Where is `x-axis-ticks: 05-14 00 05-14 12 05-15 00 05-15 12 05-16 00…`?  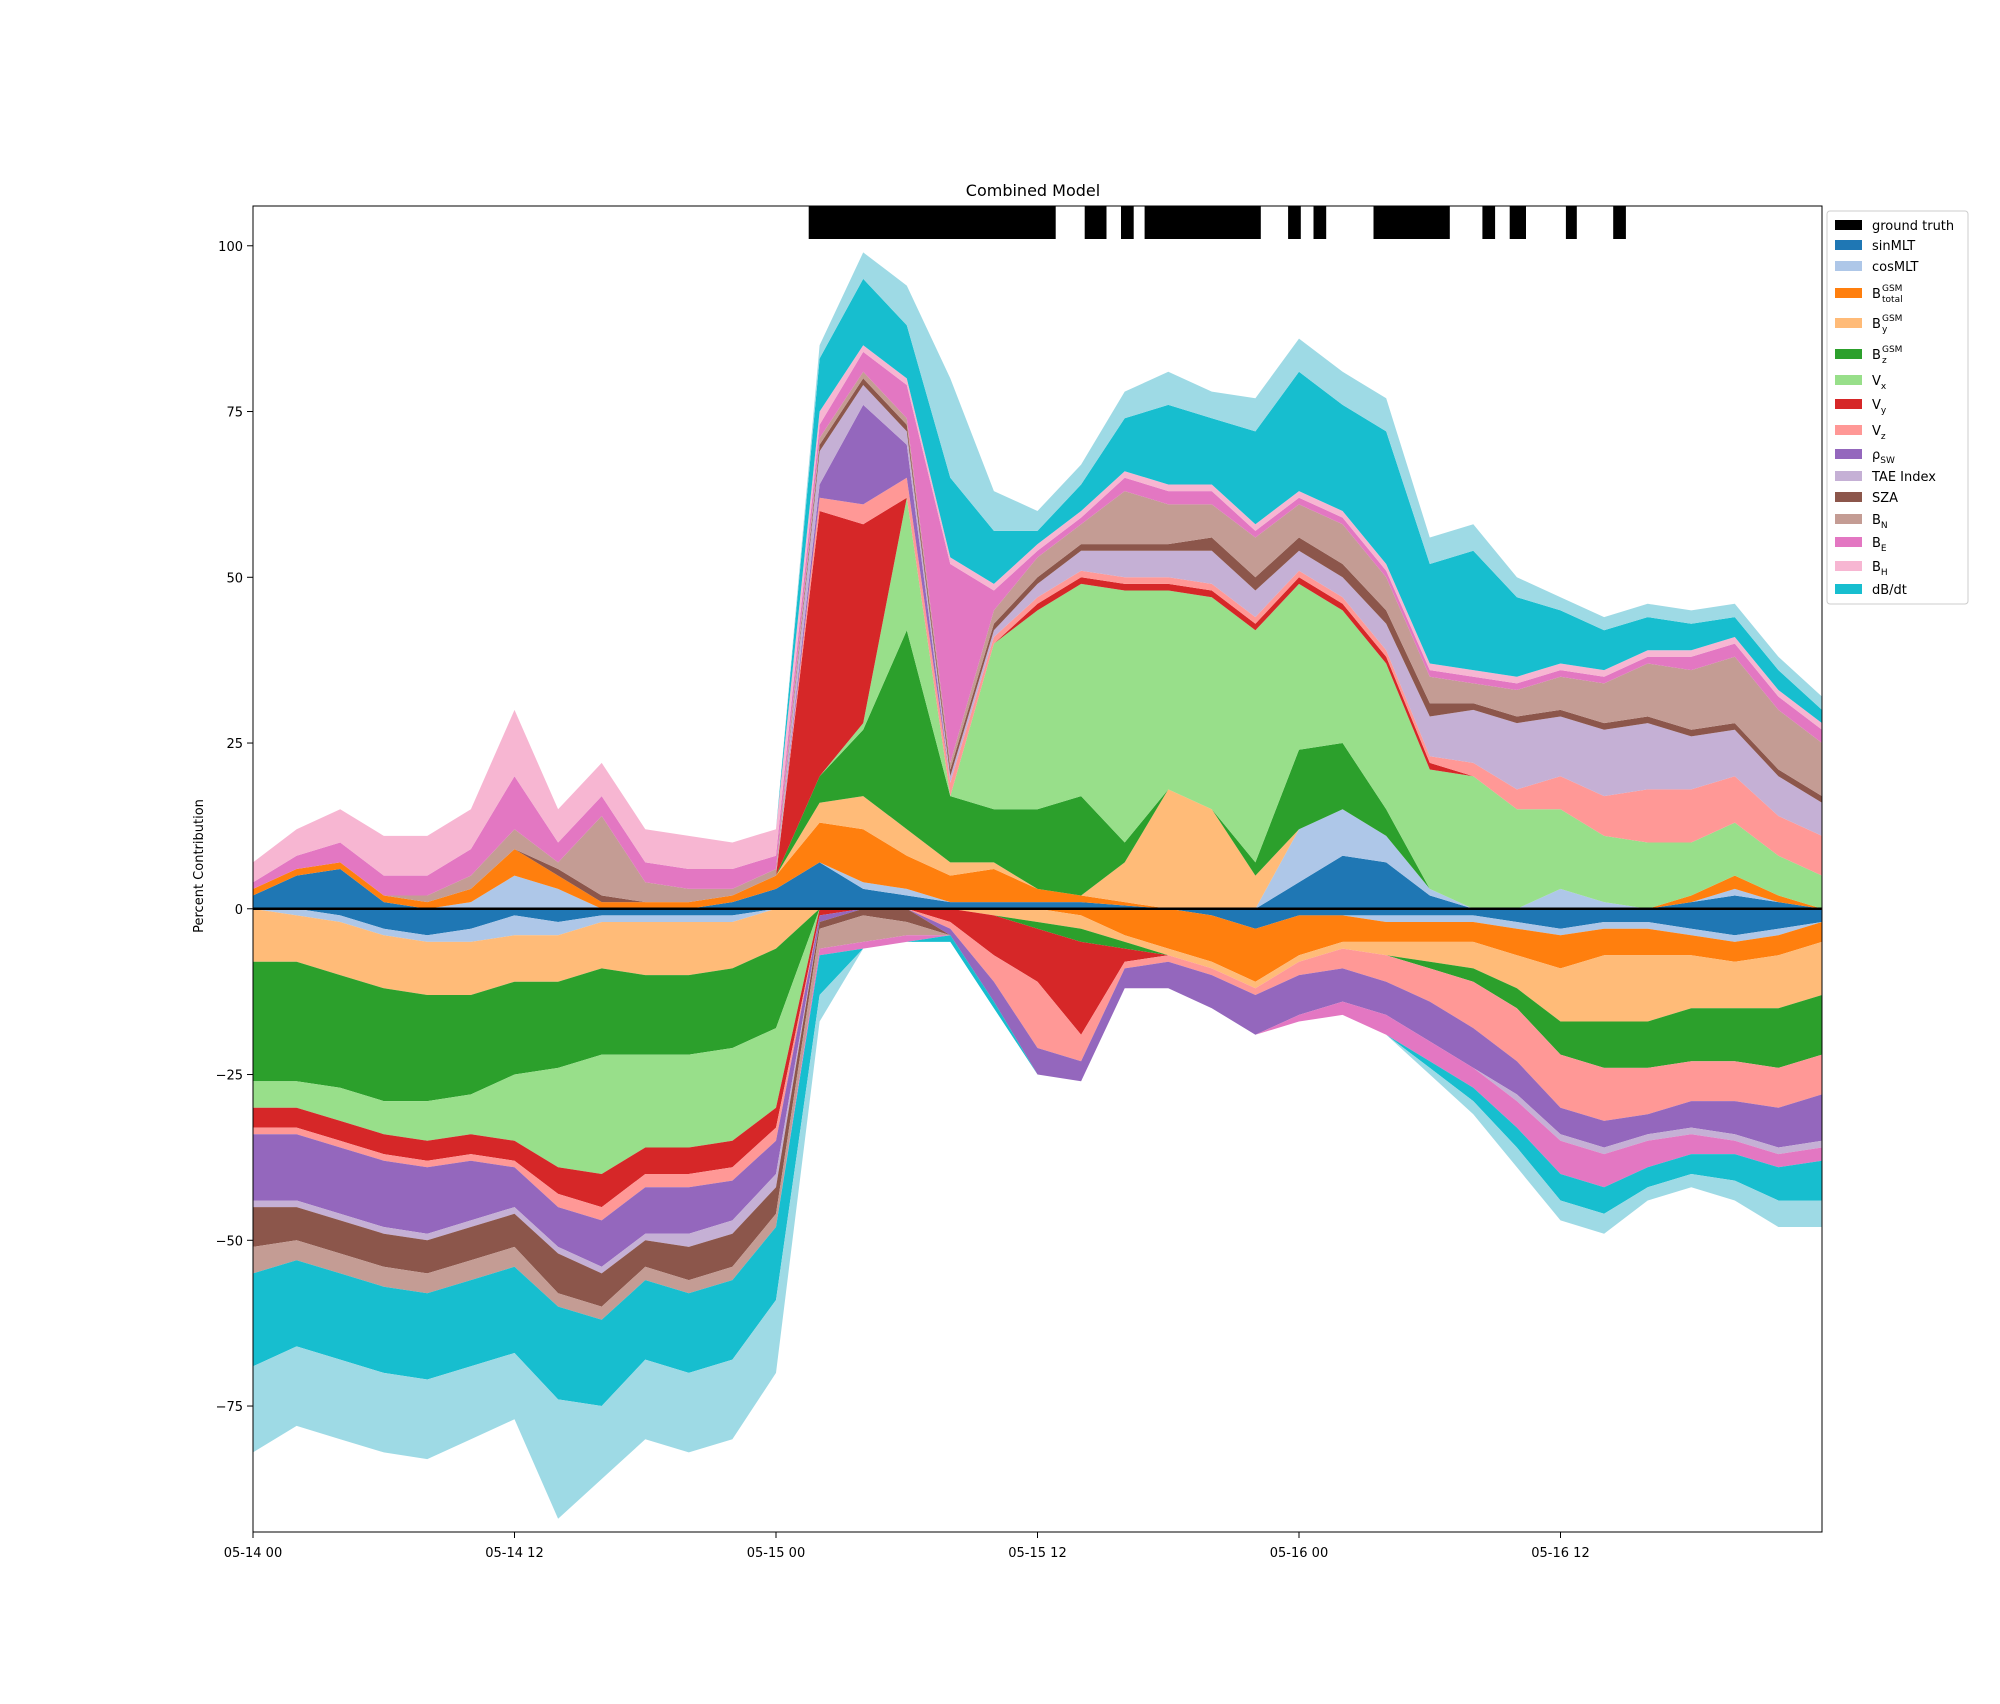 x-axis-ticks: 05-14 00 05-14 12 05-15 00 05-15 12 05-16 00… is located at coordinates (907, 1546).